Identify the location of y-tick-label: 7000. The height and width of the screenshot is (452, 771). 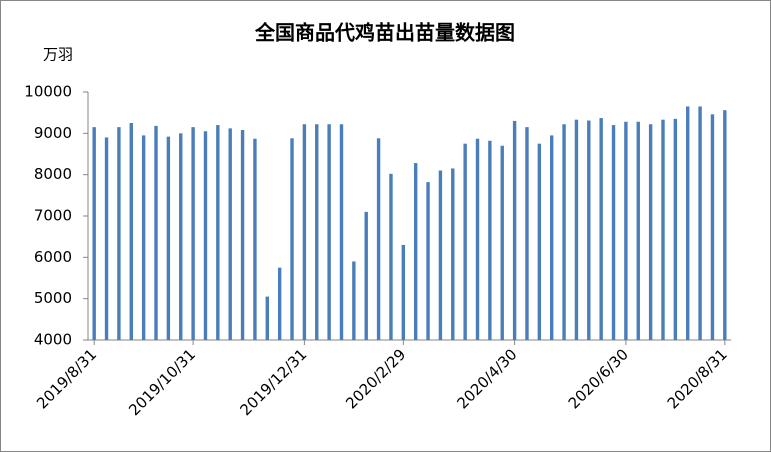
(53, 216).